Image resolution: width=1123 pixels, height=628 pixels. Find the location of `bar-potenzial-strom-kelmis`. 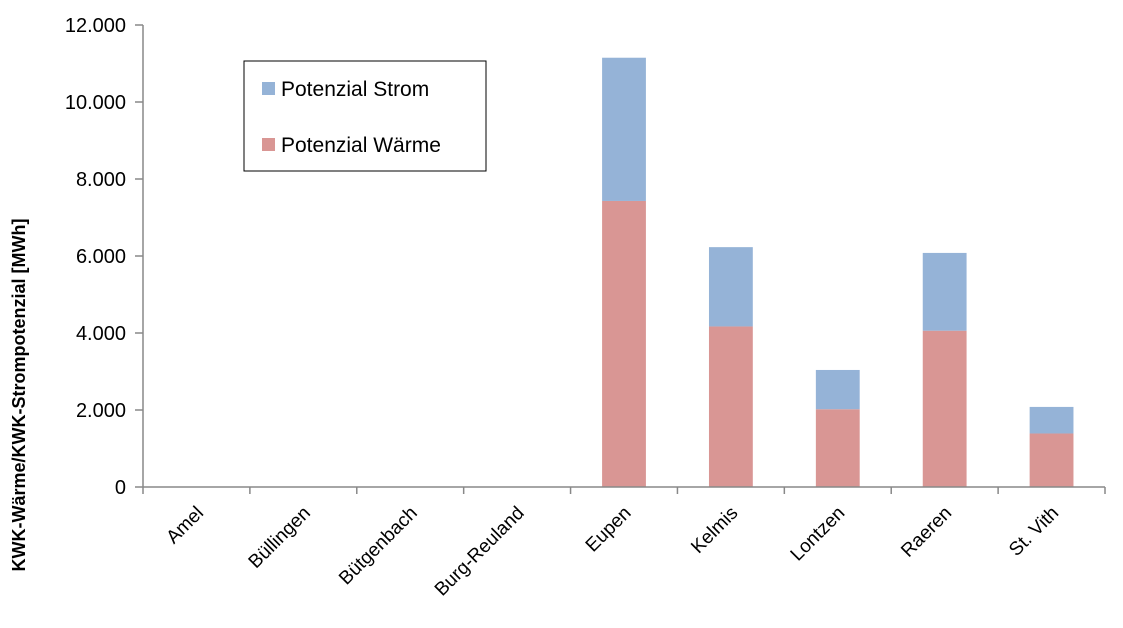

bar-potenzial-strom-kelmis is located at coordinates (730, 287).